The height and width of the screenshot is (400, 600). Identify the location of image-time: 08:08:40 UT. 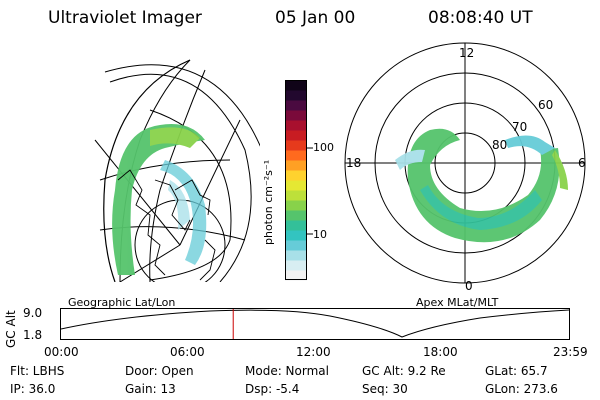
(480, 18).